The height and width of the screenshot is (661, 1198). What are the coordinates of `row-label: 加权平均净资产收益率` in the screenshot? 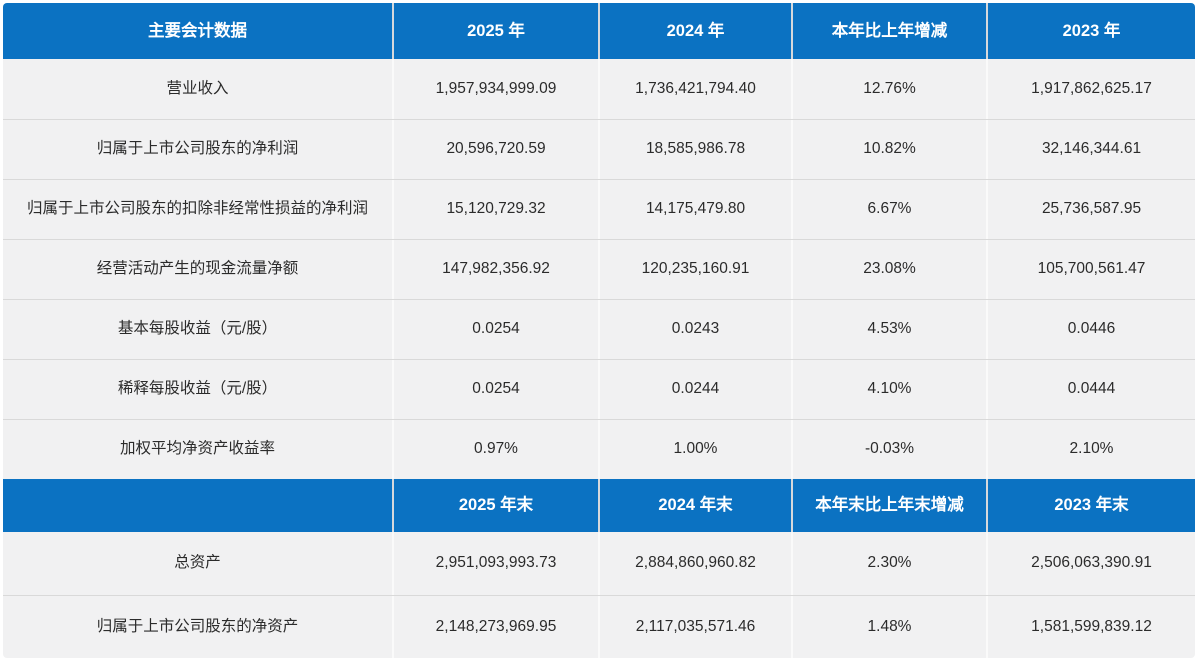 It's located at (198, 449).